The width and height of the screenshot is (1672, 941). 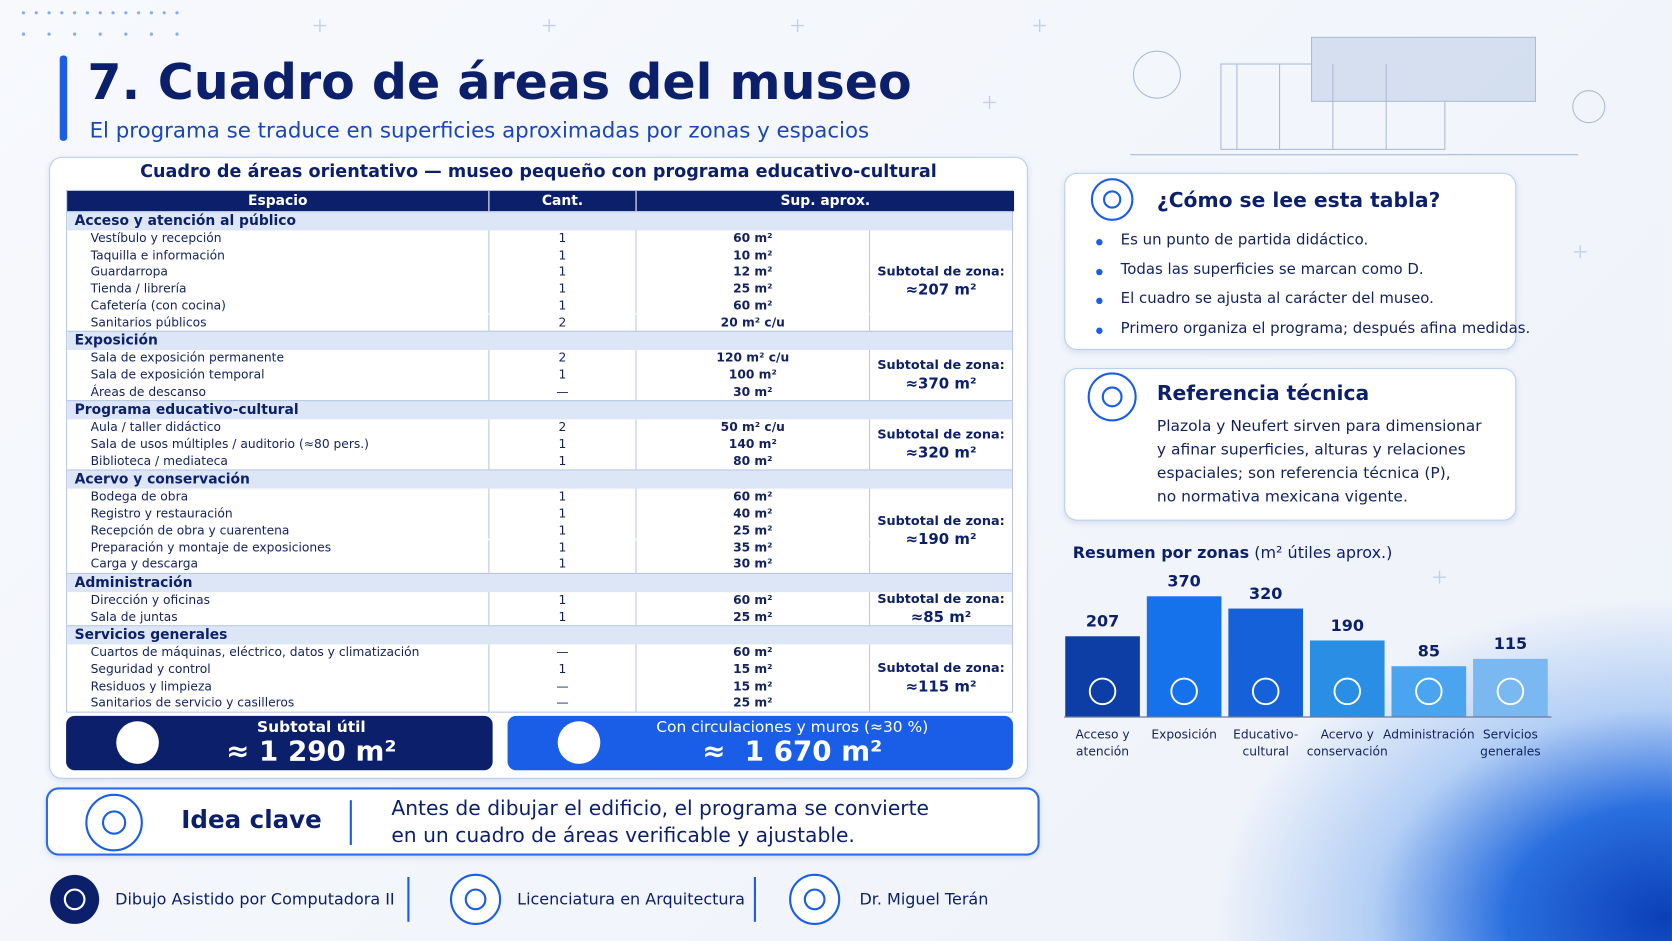 I want to click on zone-header: Programa educativo-cultural, so click(x=539, y=410).